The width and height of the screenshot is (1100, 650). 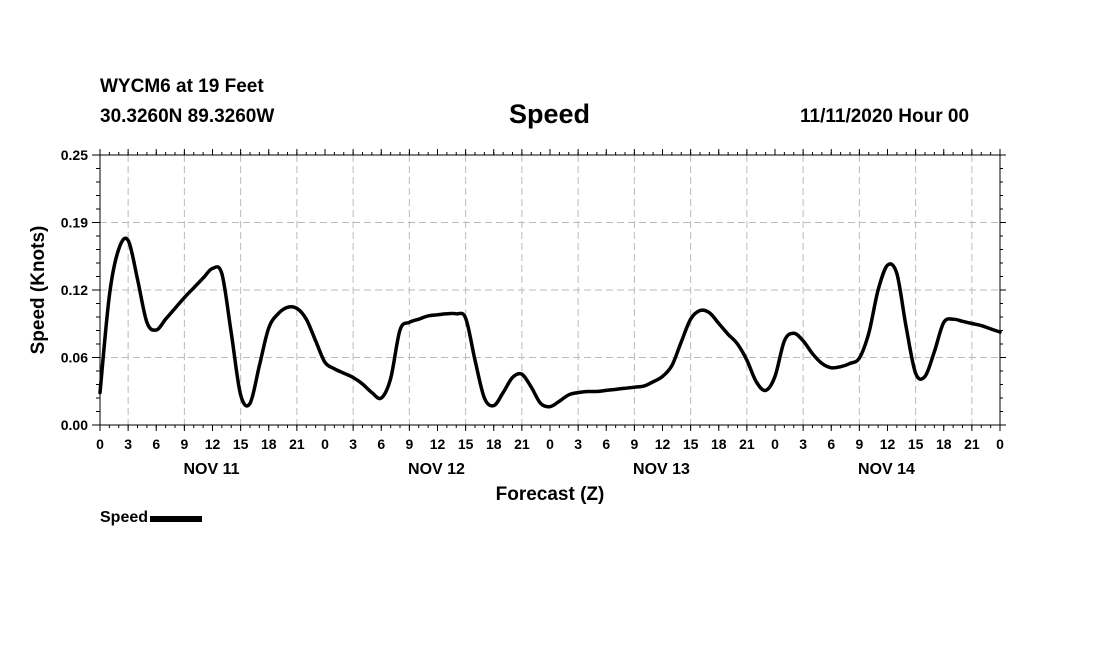 What do you see at coordinates (661, 469) in the screenshot?
I see `x-day-label: NOV 13` at bounding box center [661, 469].